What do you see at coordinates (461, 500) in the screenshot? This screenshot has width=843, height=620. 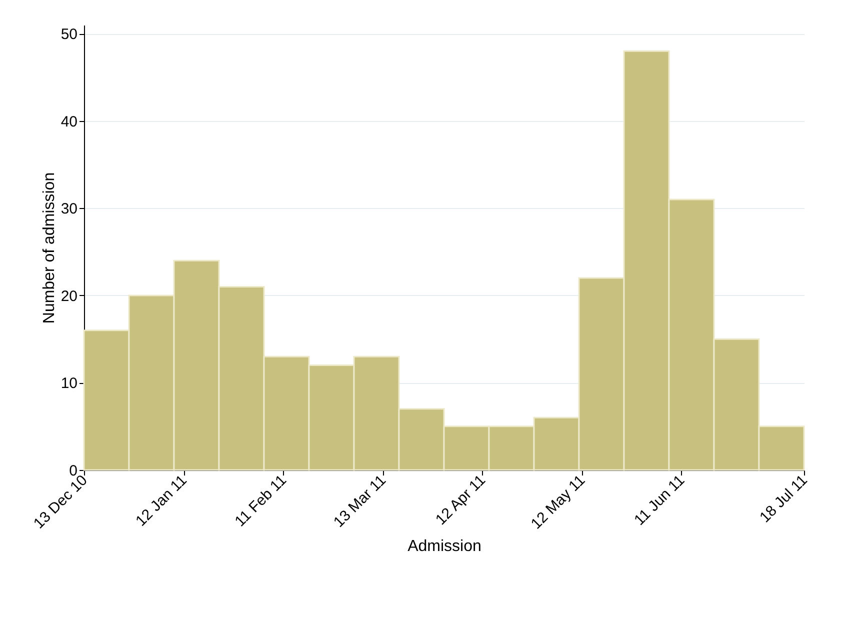 I see `x-tick-label: 12 Apr 11` at bounding box center [461, 500].